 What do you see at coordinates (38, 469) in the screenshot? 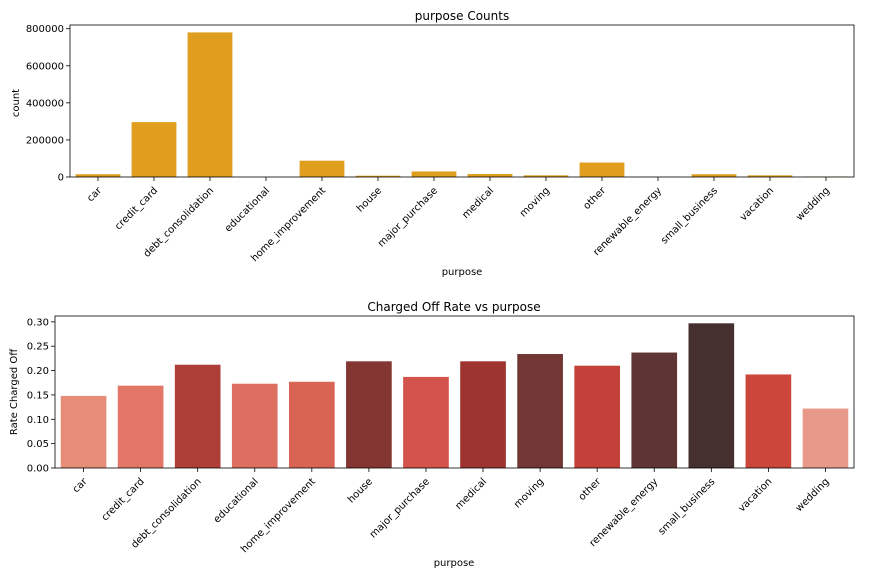
I see `y-tick-label: 0.00` at bounding box center [38, 469].